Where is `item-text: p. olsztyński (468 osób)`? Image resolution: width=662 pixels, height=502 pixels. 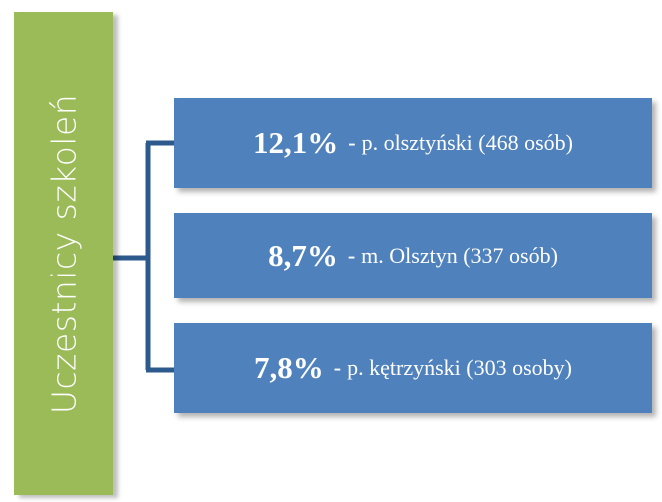
item-text: p. olsztyński (468 osób) is located at coordinates (467, 142).